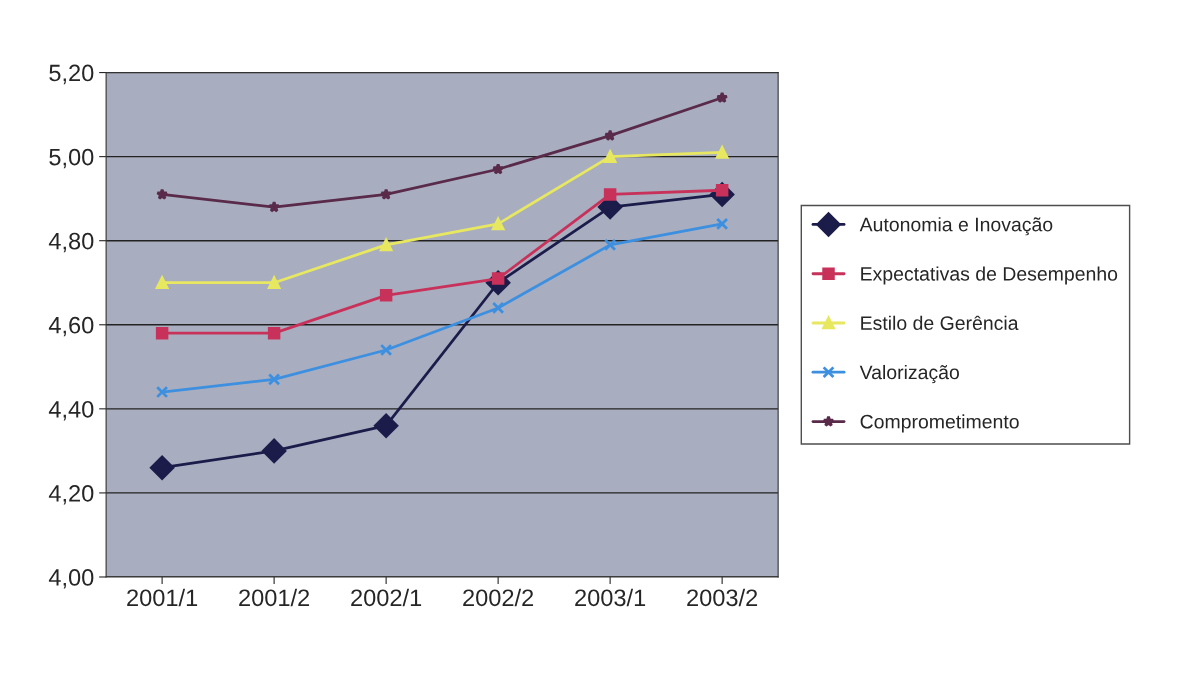  I want to click on x-tick-label: 2002/1, so click(386, 597).